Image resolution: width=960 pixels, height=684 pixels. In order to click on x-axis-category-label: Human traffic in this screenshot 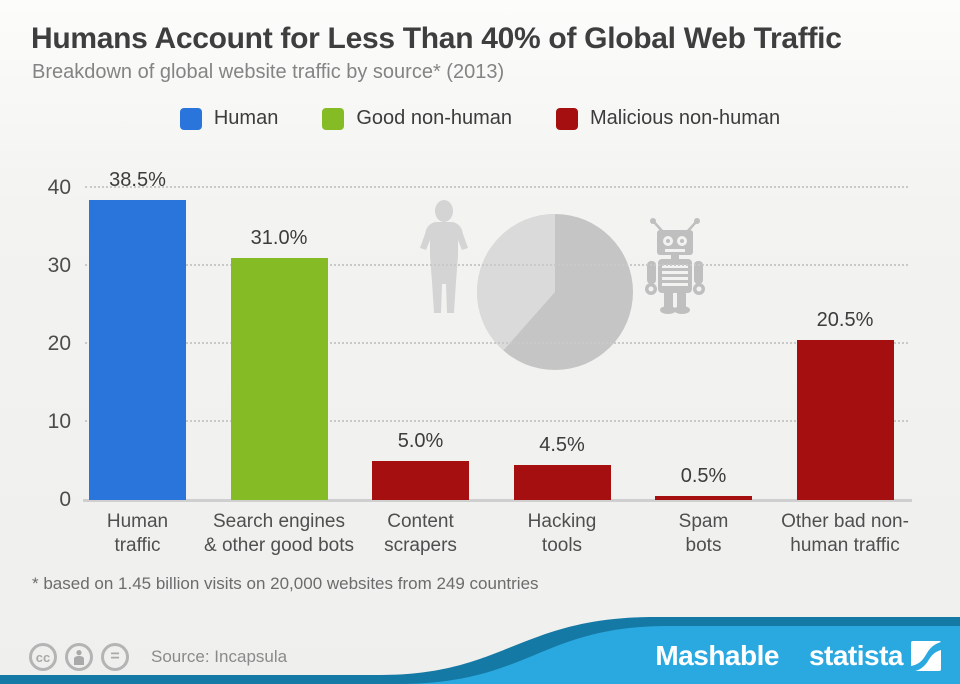, I will do `click(138, 534)`.